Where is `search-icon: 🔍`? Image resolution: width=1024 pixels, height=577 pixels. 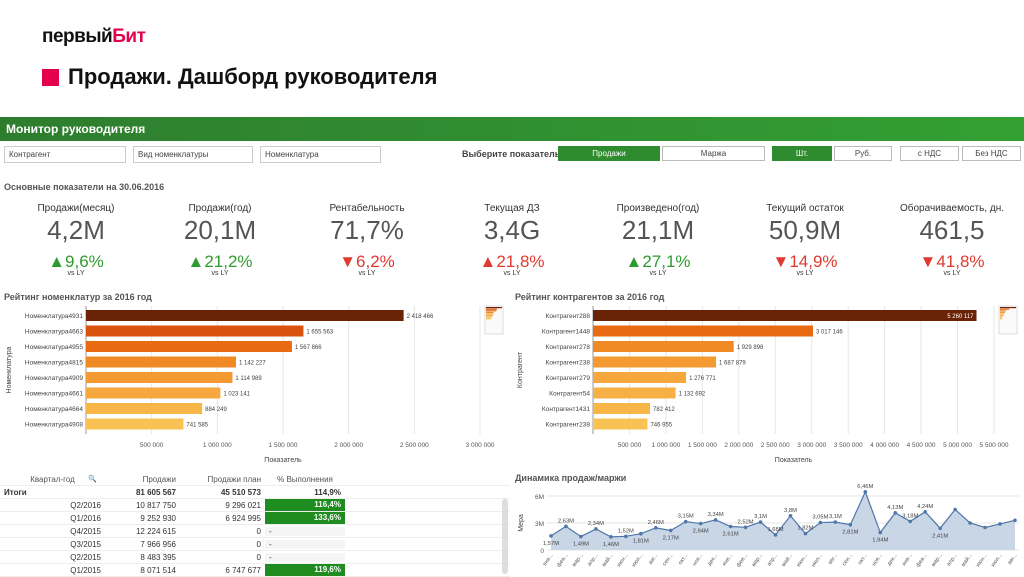
search-icon: 🔍 is located at coordinates (92, 479).